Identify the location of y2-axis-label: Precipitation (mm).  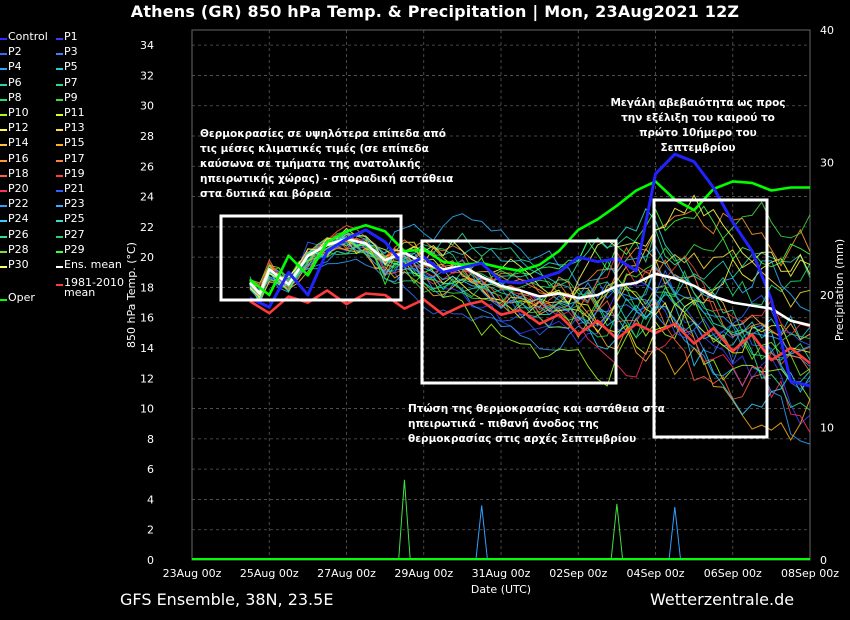
(839, 290).